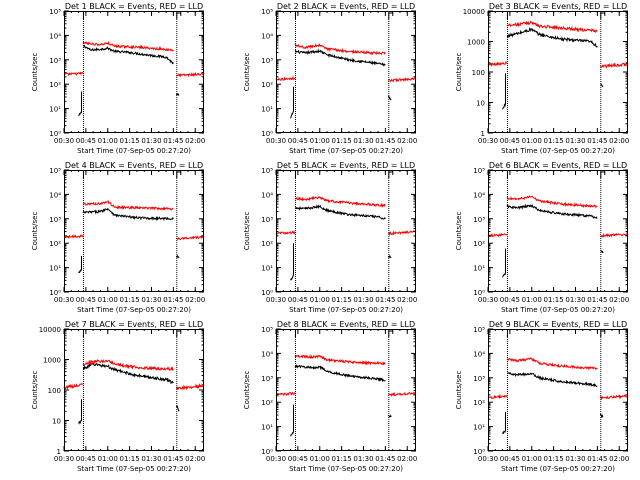 This screenshot has width=640, height=480. I want to click on panel-title: Det 1 BLACK = Events, RED = LLD, so click(134, 6).